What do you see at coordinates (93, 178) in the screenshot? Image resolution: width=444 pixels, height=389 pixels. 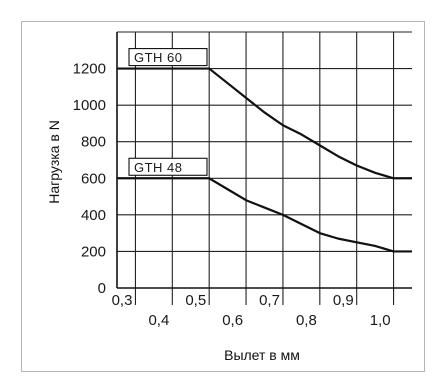 I see `y-tick-label: 600` at bounding box center [93, 178].